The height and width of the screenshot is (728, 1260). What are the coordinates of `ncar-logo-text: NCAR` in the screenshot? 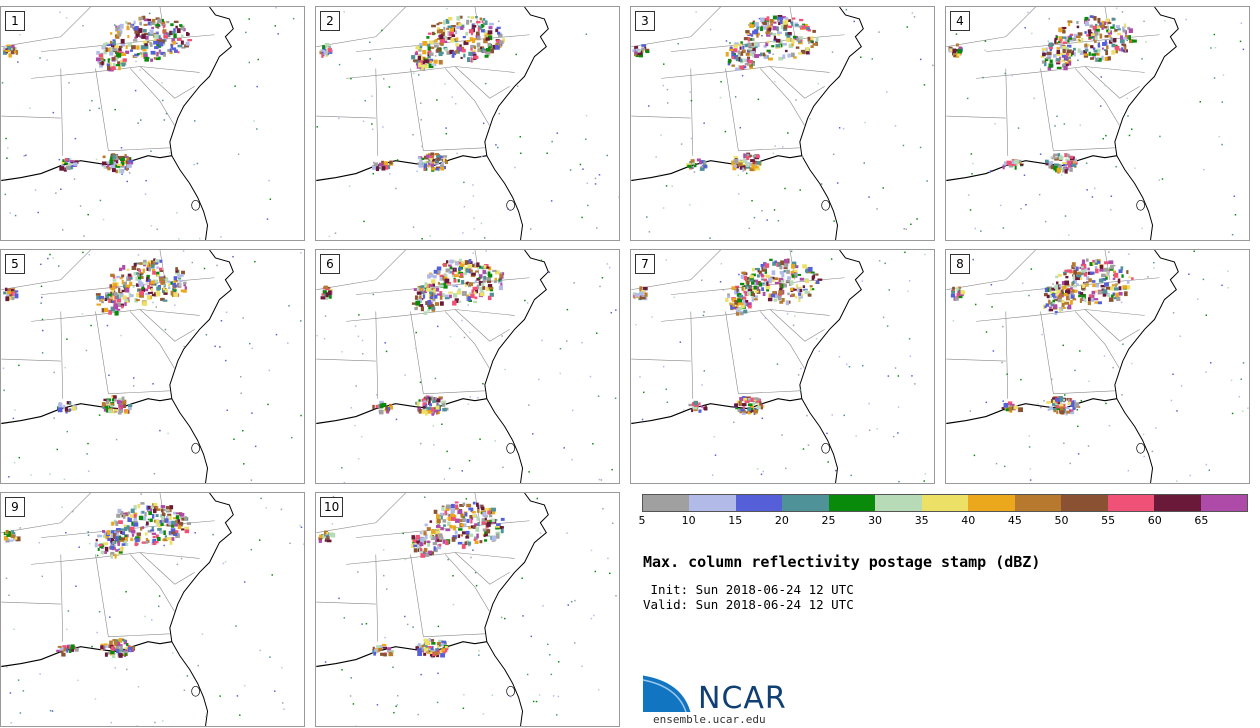 It's located at (742, 698).